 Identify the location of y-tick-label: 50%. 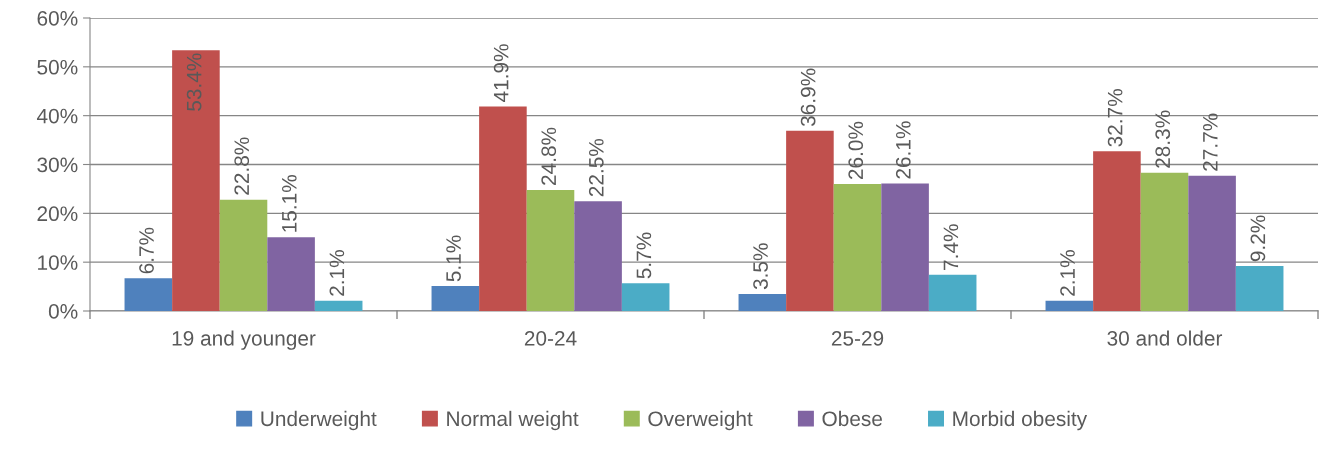
(57, 67).